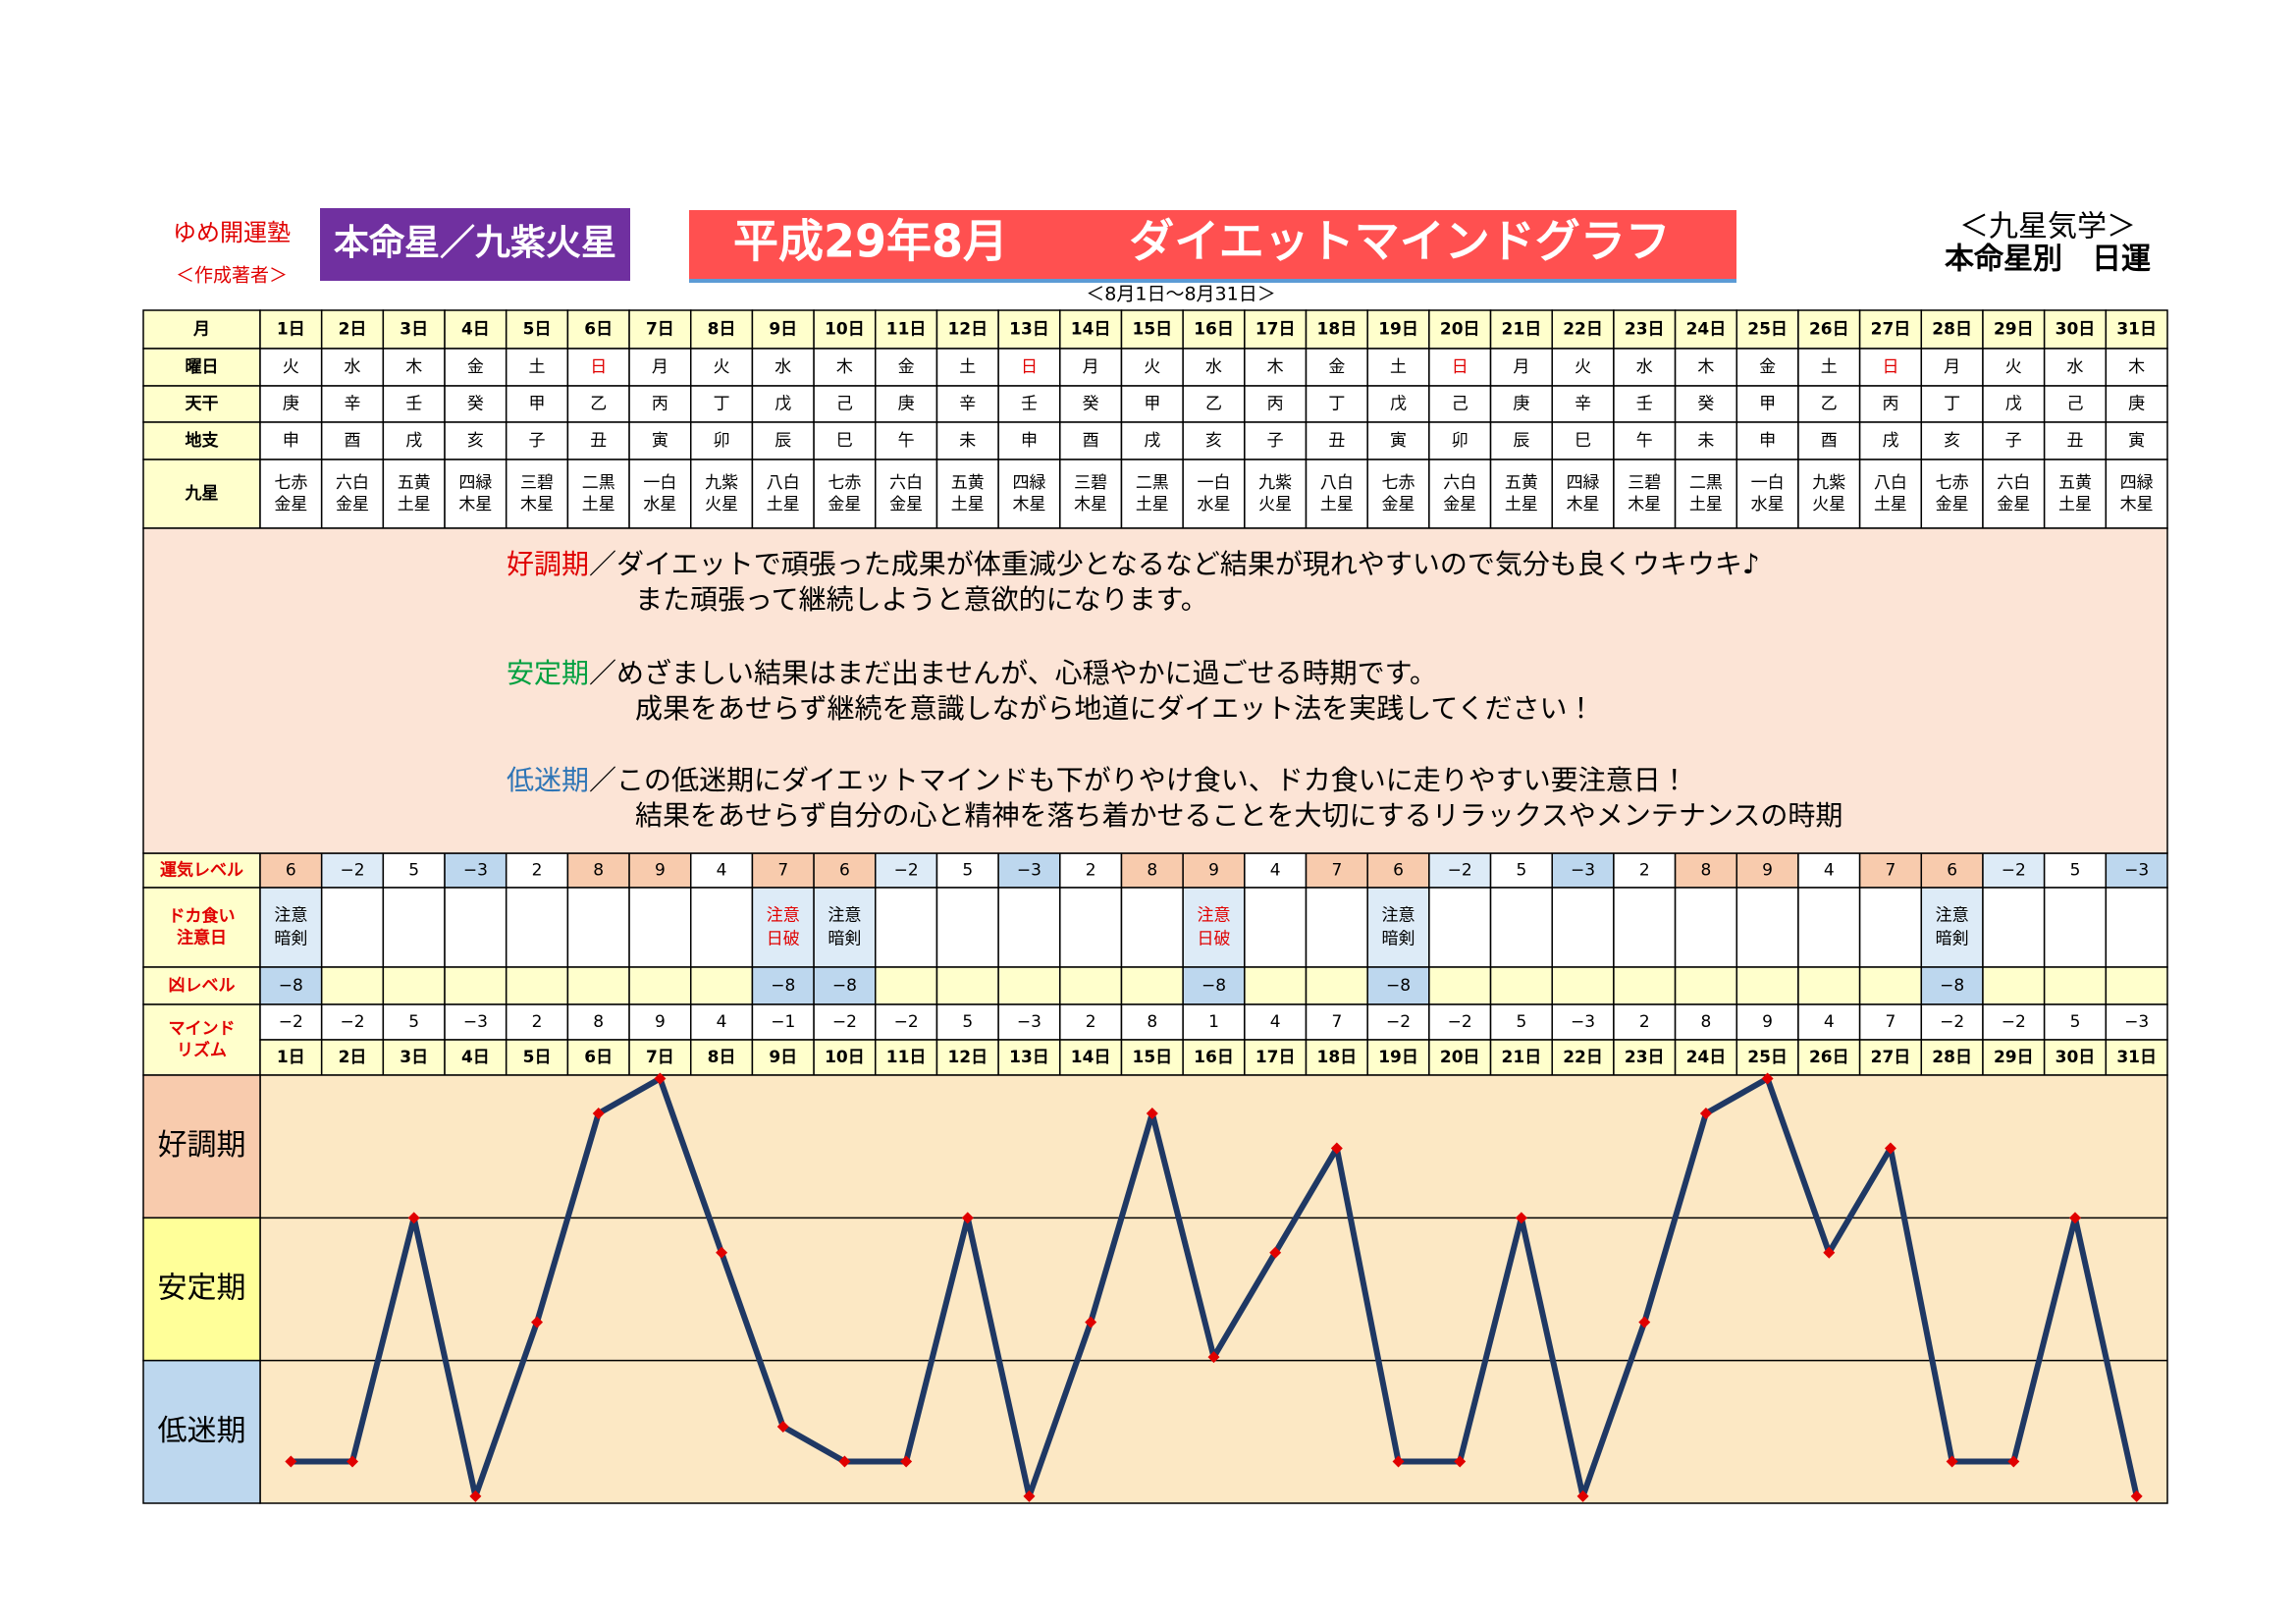 The width and height of the screenshot is (2296, 1624). What do you see at coordinates (1767, 1057) in the screenshot?
I see `day-label: 25日` at bounding box center [1767, 1057].